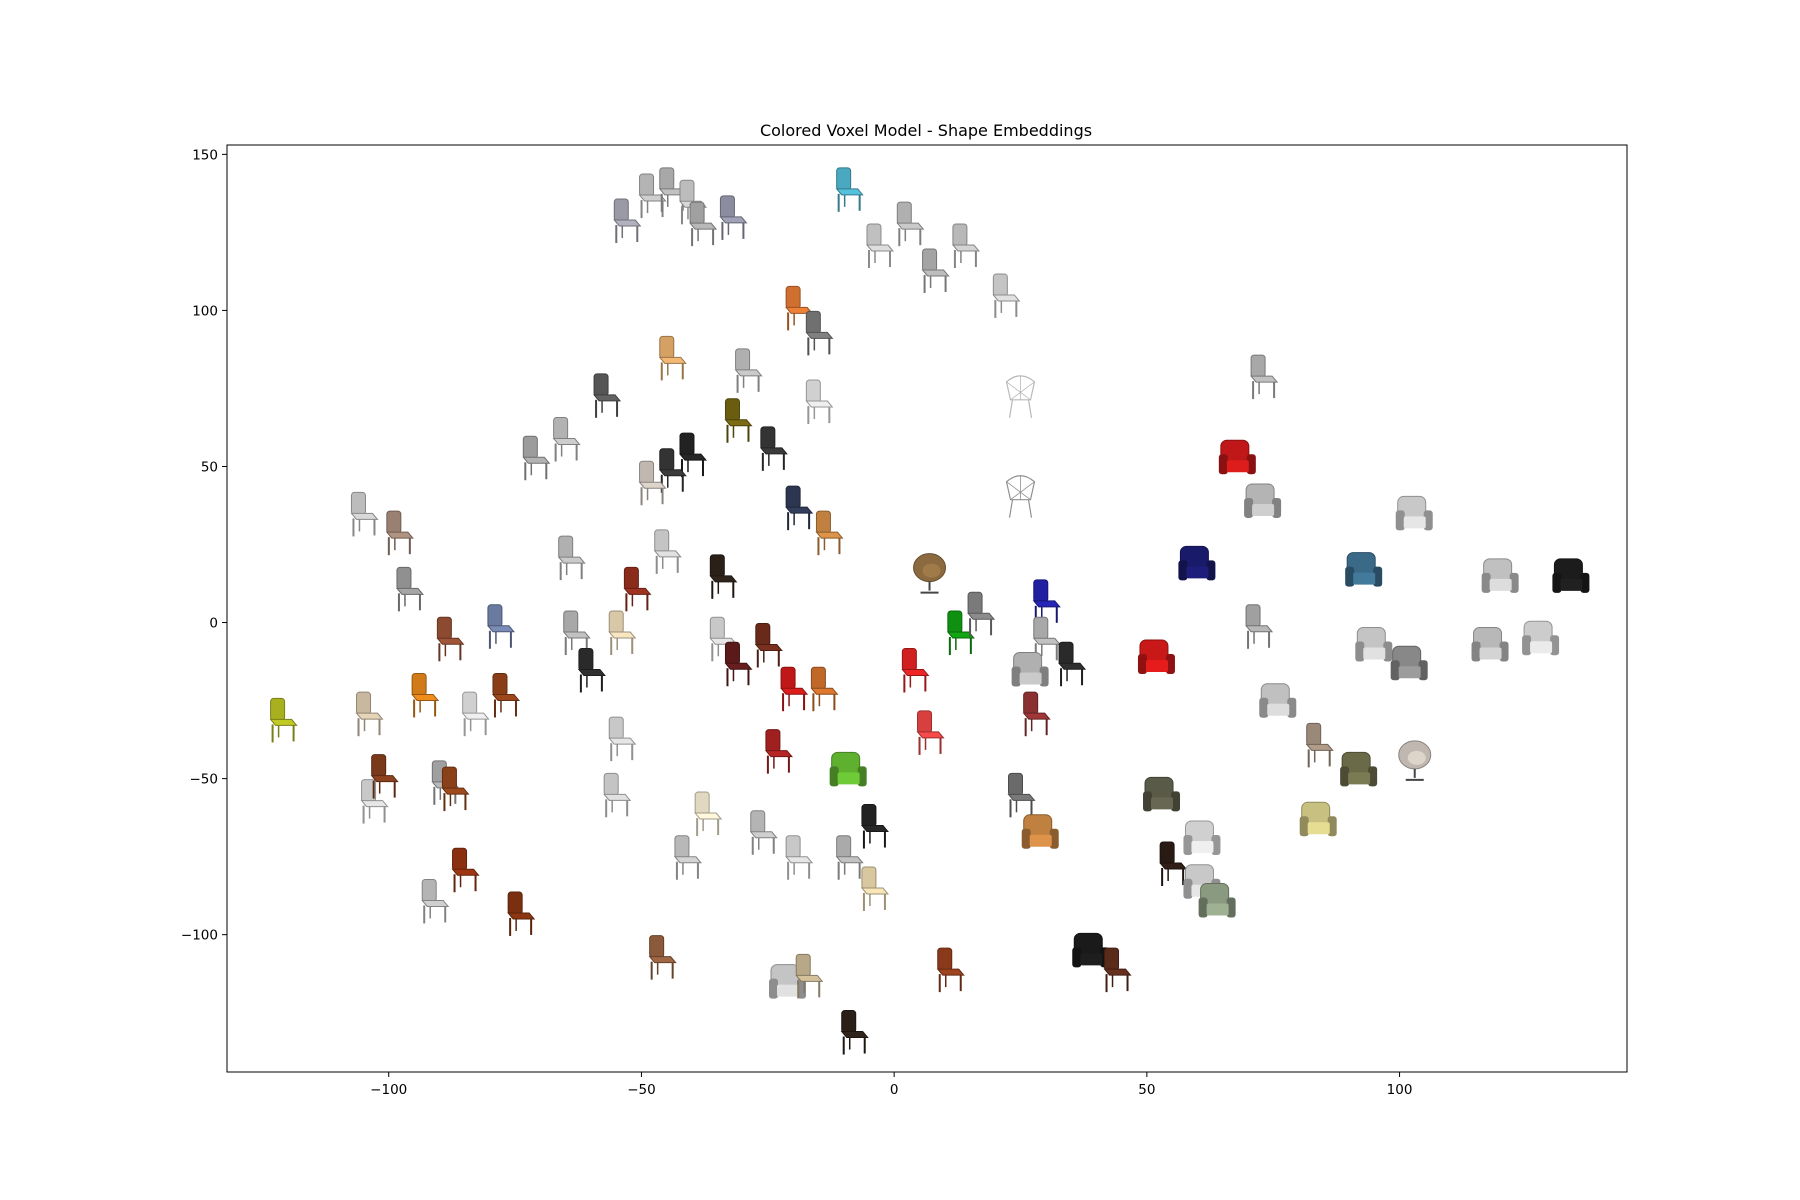 The height and width of the screenshot is (1200, 1800). I want to click on x-tick-label: 0, so click(894, 1090).